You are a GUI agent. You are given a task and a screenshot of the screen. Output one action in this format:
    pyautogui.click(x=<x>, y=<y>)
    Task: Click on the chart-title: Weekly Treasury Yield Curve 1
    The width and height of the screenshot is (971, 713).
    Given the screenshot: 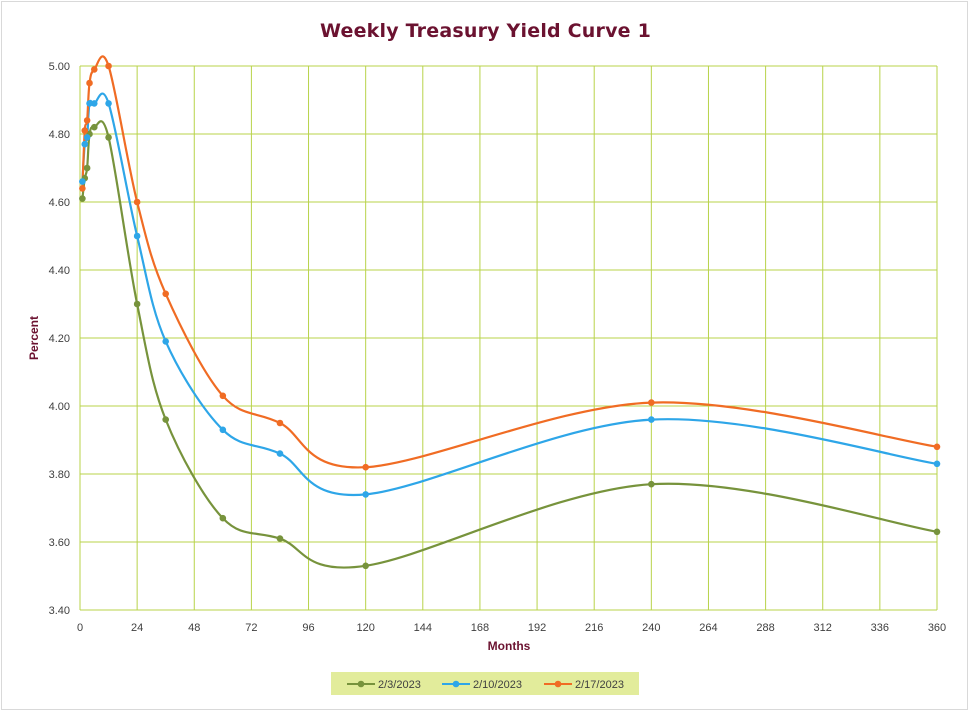 What is the action you would take?
    pyautogui.click(x=485, y=31)
    